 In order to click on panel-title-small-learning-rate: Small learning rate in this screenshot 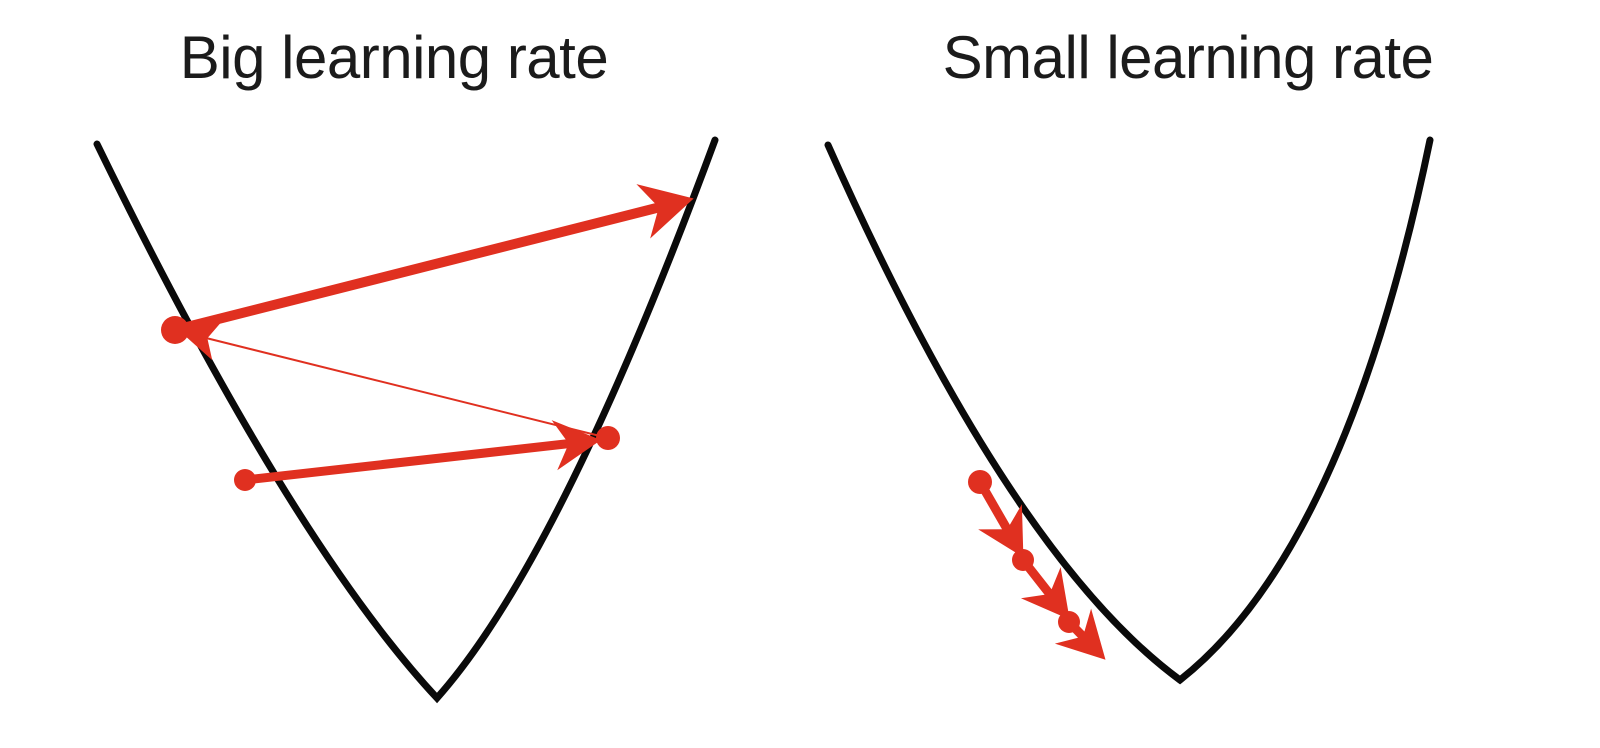, I will do `click(1188, 57)`.